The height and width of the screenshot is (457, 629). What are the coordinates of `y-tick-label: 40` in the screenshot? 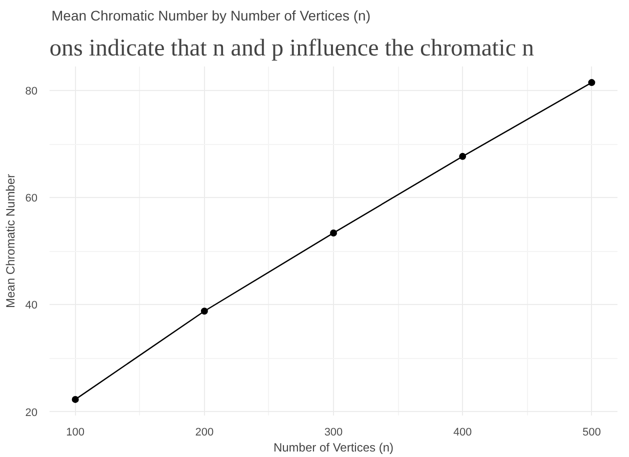 It's located at (31, 306).